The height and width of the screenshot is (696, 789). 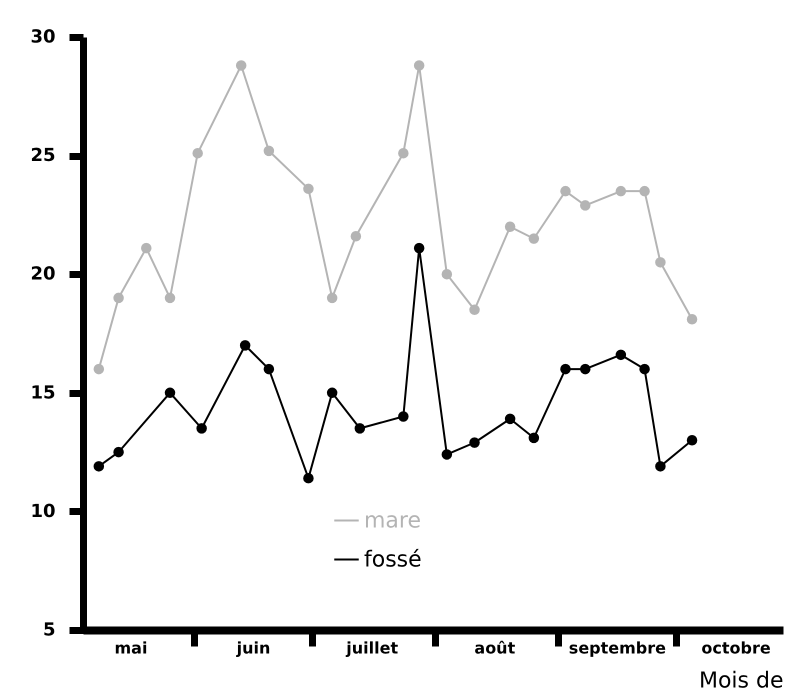 I want to click on x-axis-title: Mois de, so click(x=741, y=681).